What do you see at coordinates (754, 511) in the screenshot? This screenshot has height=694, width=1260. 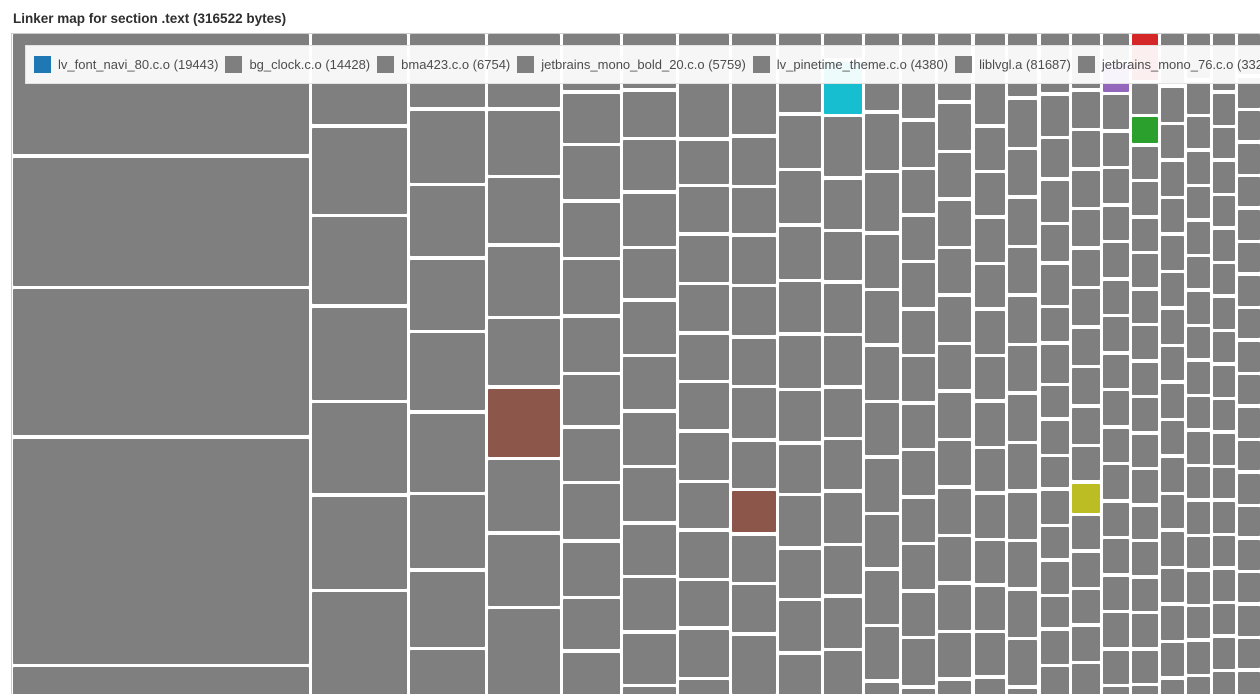 I see `treemap-cell-highlight` at bounding box center [754, 511].